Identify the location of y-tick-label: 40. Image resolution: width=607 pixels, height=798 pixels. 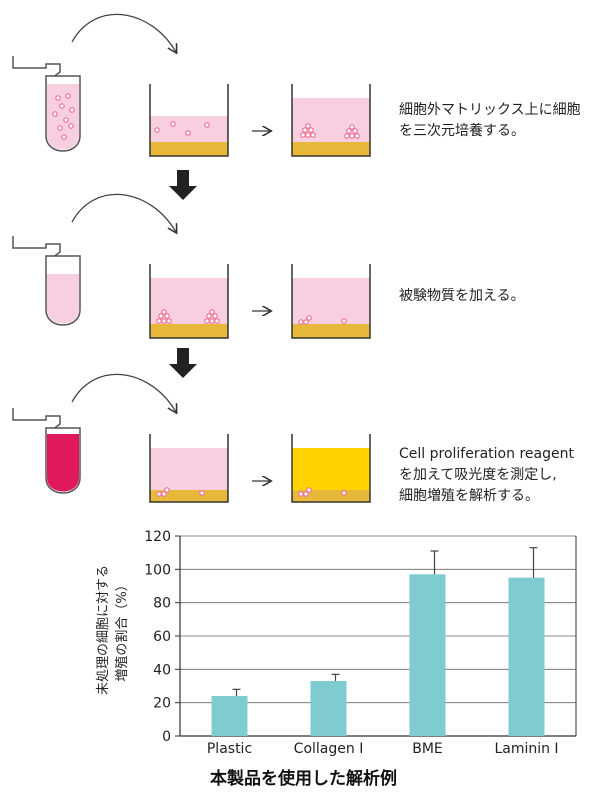
(162, 670).